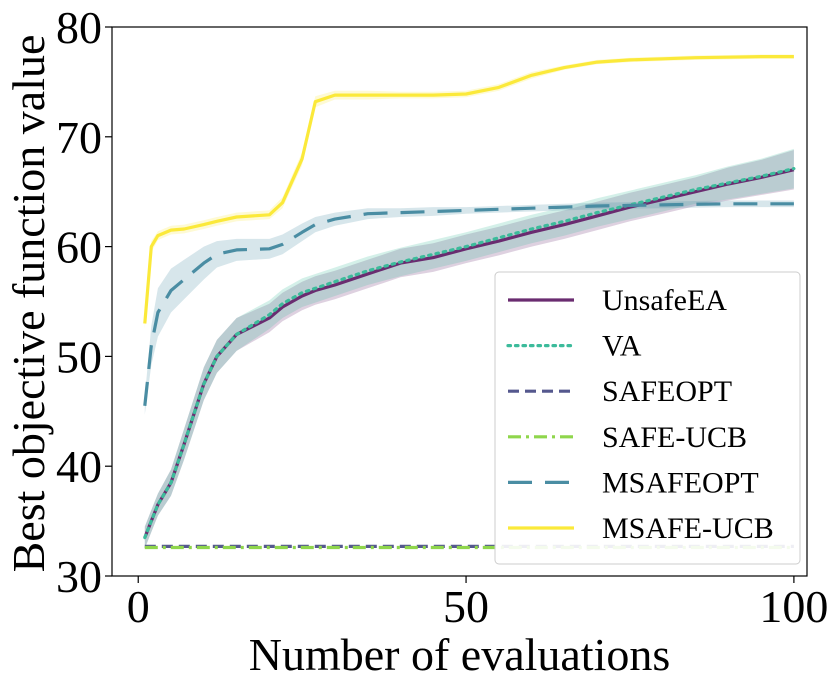 This screenshot has height=685, width=830. I want to click on y-tick-label: 50, so click(79, 356).